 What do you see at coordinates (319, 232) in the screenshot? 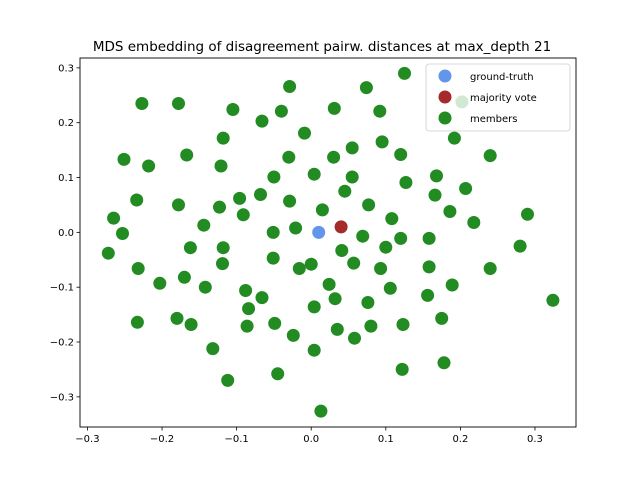
I see `point-ground-truth` at bounding box center [319, 232].